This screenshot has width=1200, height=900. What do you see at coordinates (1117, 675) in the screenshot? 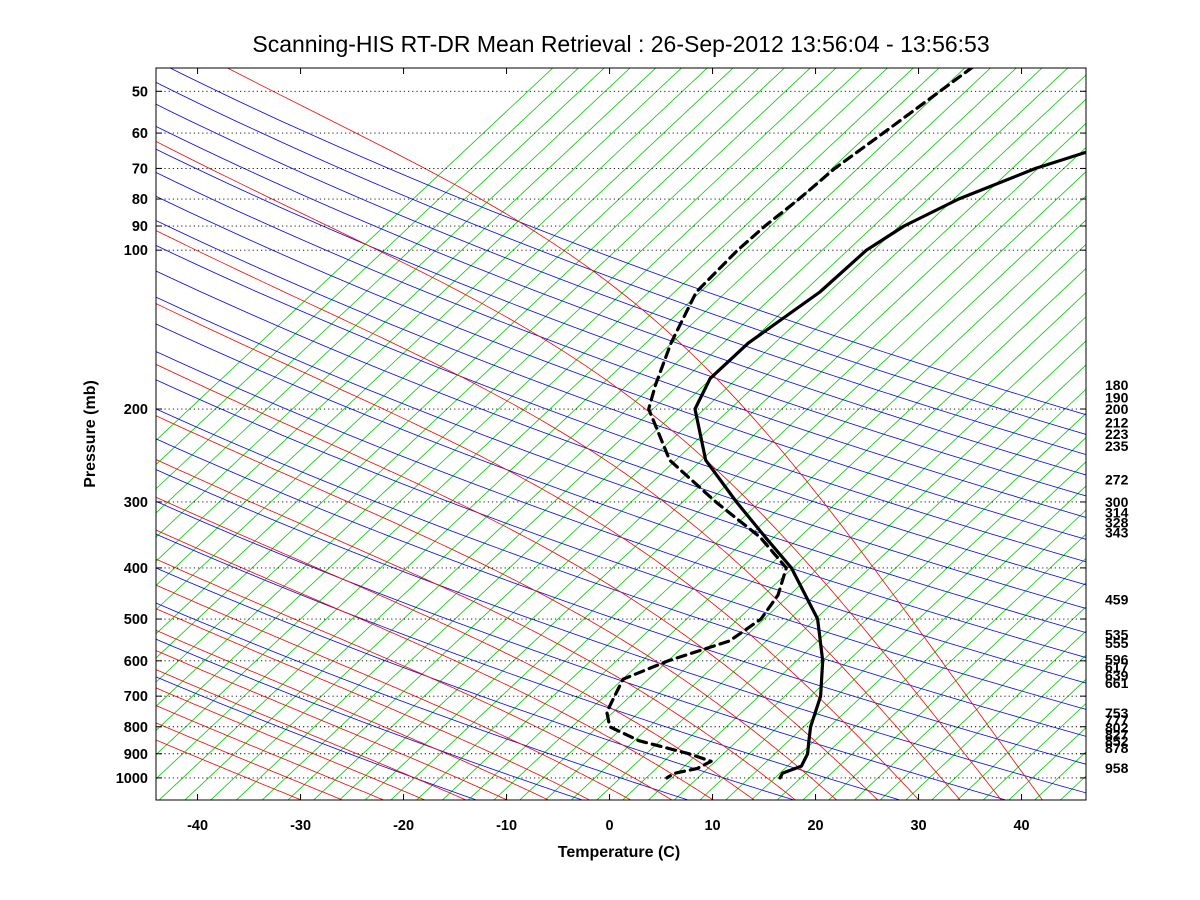
I see `right-pressure-label: 639` at bounding box center [1117, 675].